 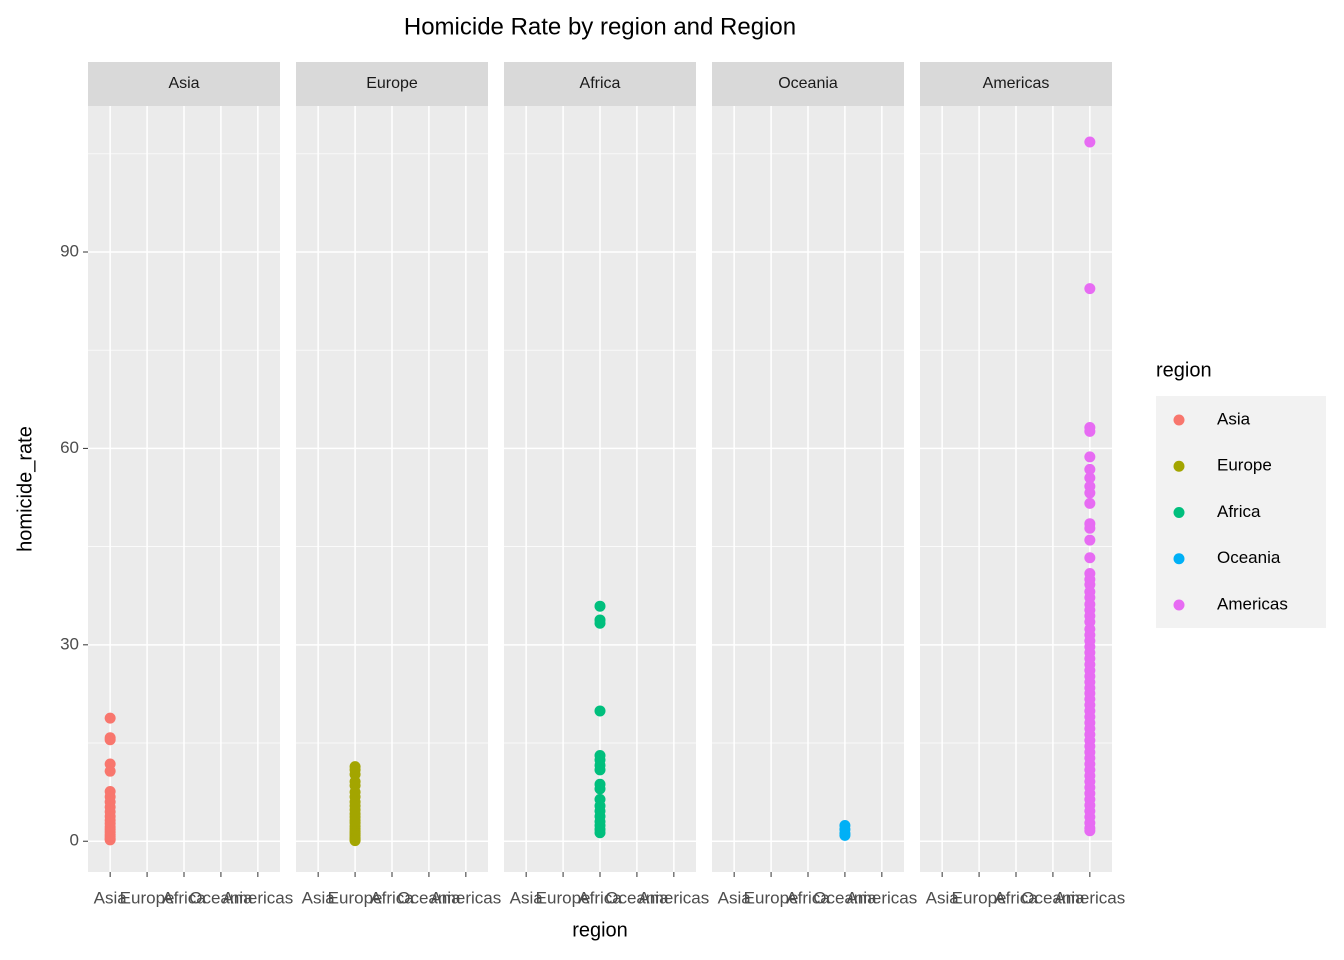 What do you see at coordinates (1244, 465) in the screenshot?
I see `legend-label: Europe` at bounding box center [1244, 465].